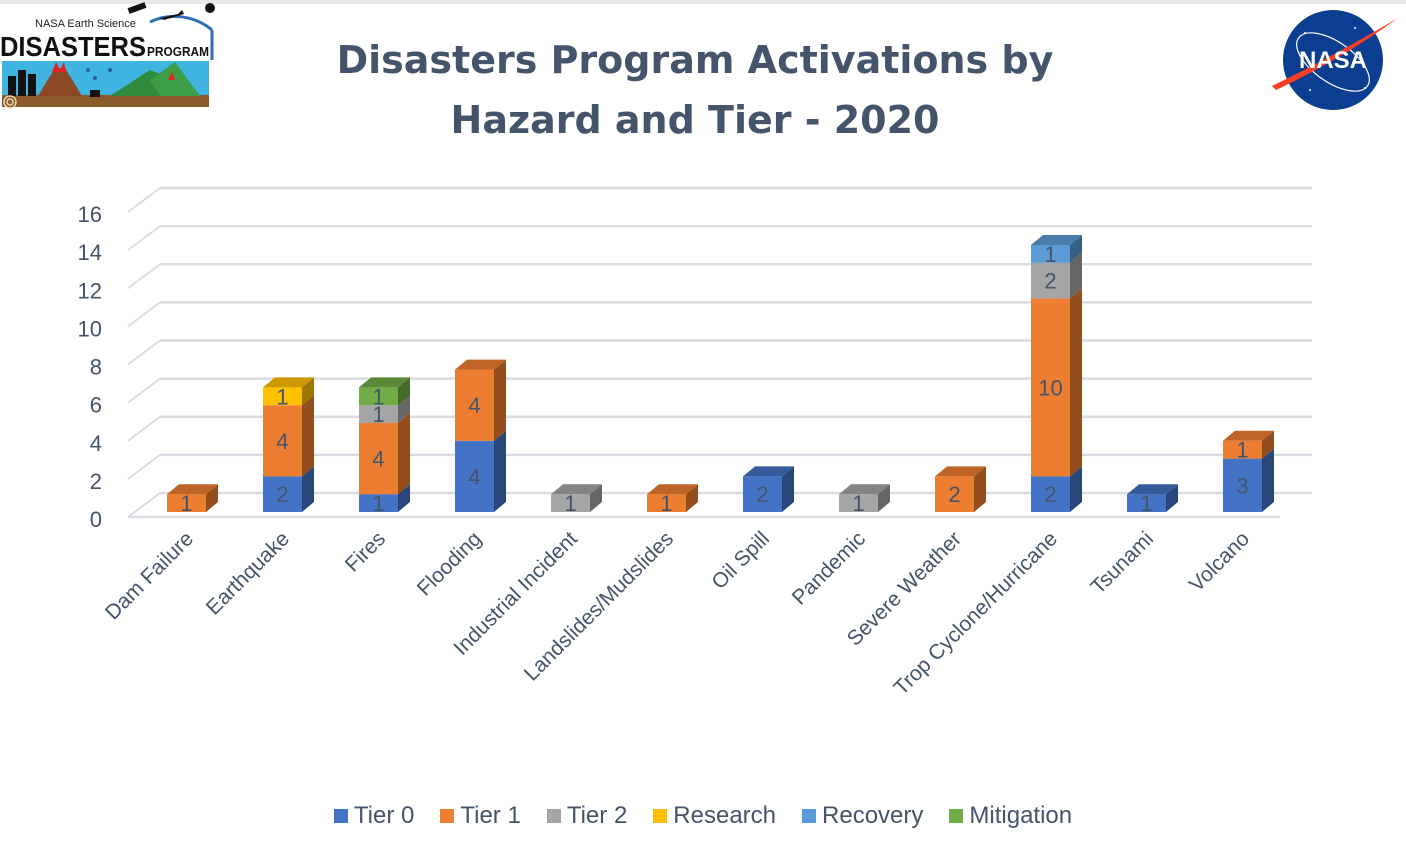  I want to click on bar-segment-research, so click(282, 396).